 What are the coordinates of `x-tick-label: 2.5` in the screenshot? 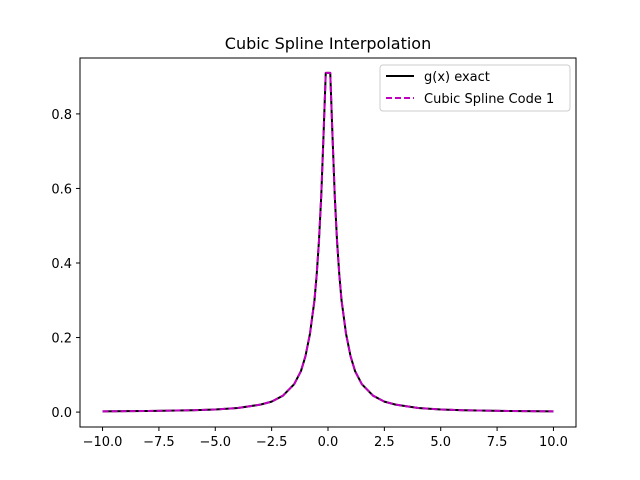 It's located at (384, 442).